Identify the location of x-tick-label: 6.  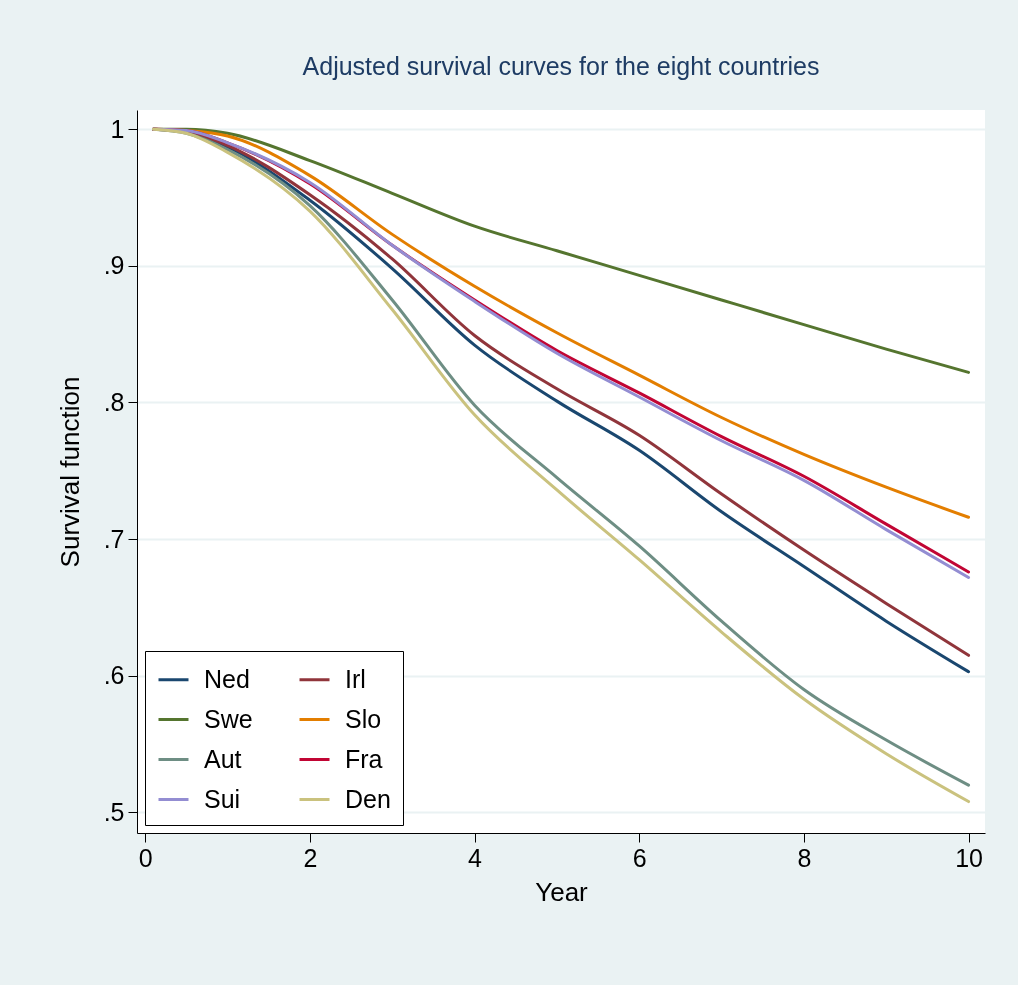
(639, 857).